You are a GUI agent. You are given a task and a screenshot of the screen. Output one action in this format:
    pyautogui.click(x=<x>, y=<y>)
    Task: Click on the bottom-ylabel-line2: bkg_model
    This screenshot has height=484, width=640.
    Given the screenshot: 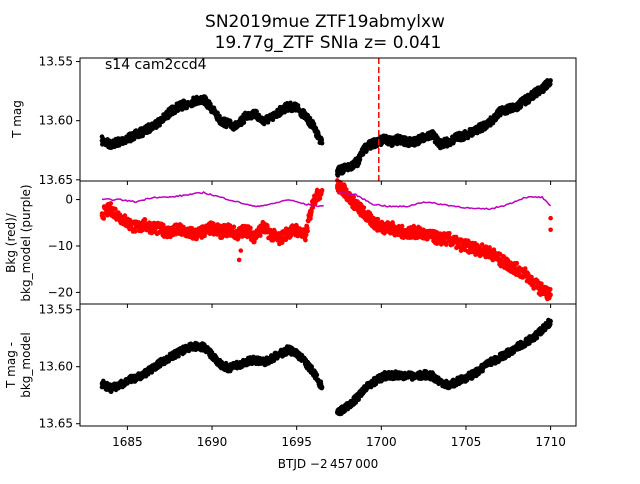 What is the action you would take?
    pyautogui.click(x=26, y=365)
    